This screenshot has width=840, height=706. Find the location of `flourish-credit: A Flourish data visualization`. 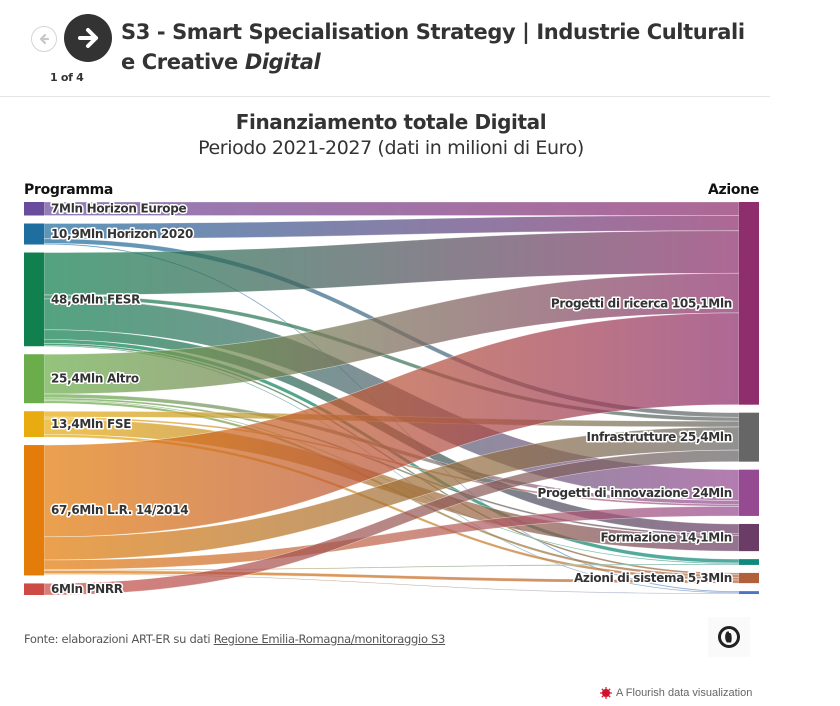

flourish-credit: A Flourish data visualization is located at coordinates (684, 693).